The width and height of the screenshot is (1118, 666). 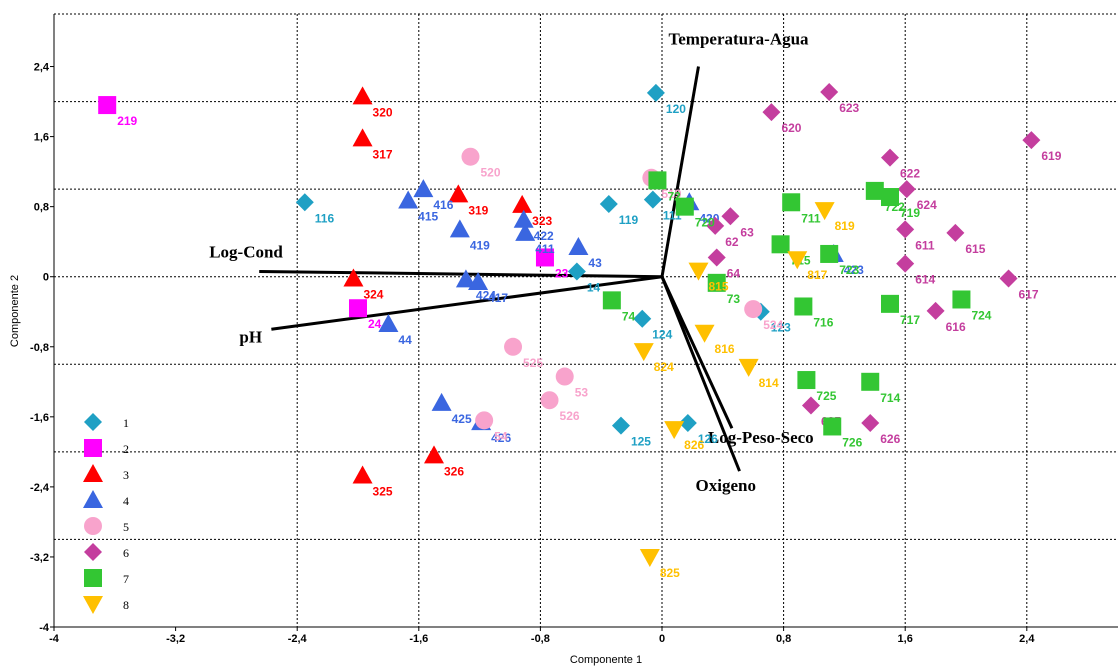 I want to click on point-label: 24, so click(x=375, y=324).